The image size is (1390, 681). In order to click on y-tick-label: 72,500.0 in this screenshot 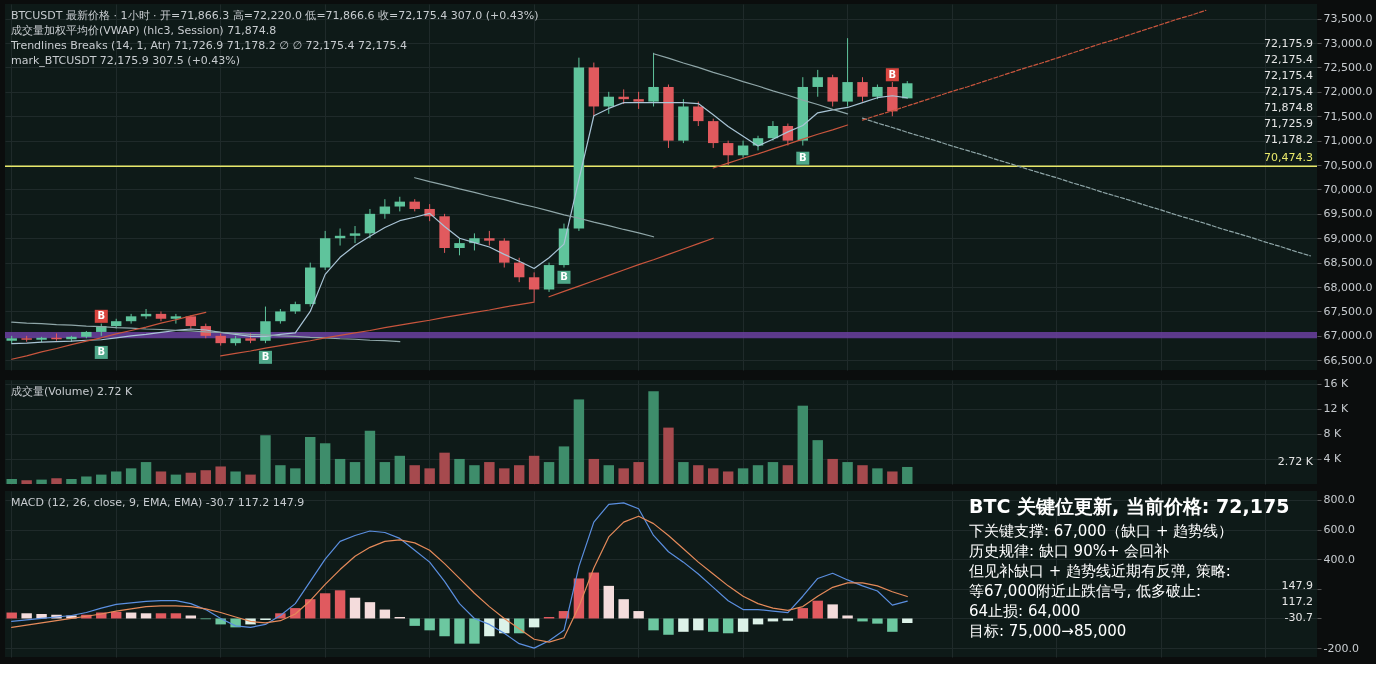, I will do `click(1348, 67)`.